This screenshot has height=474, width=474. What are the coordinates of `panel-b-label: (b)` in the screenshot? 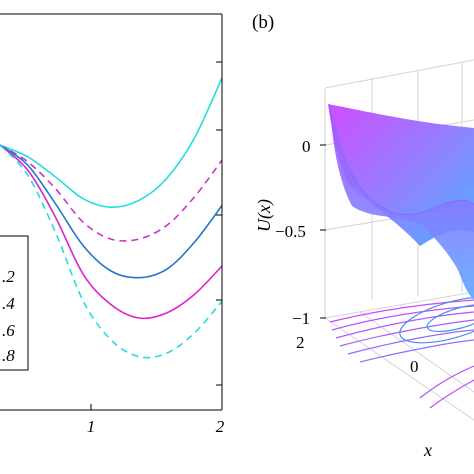 It's located at (263, 22).